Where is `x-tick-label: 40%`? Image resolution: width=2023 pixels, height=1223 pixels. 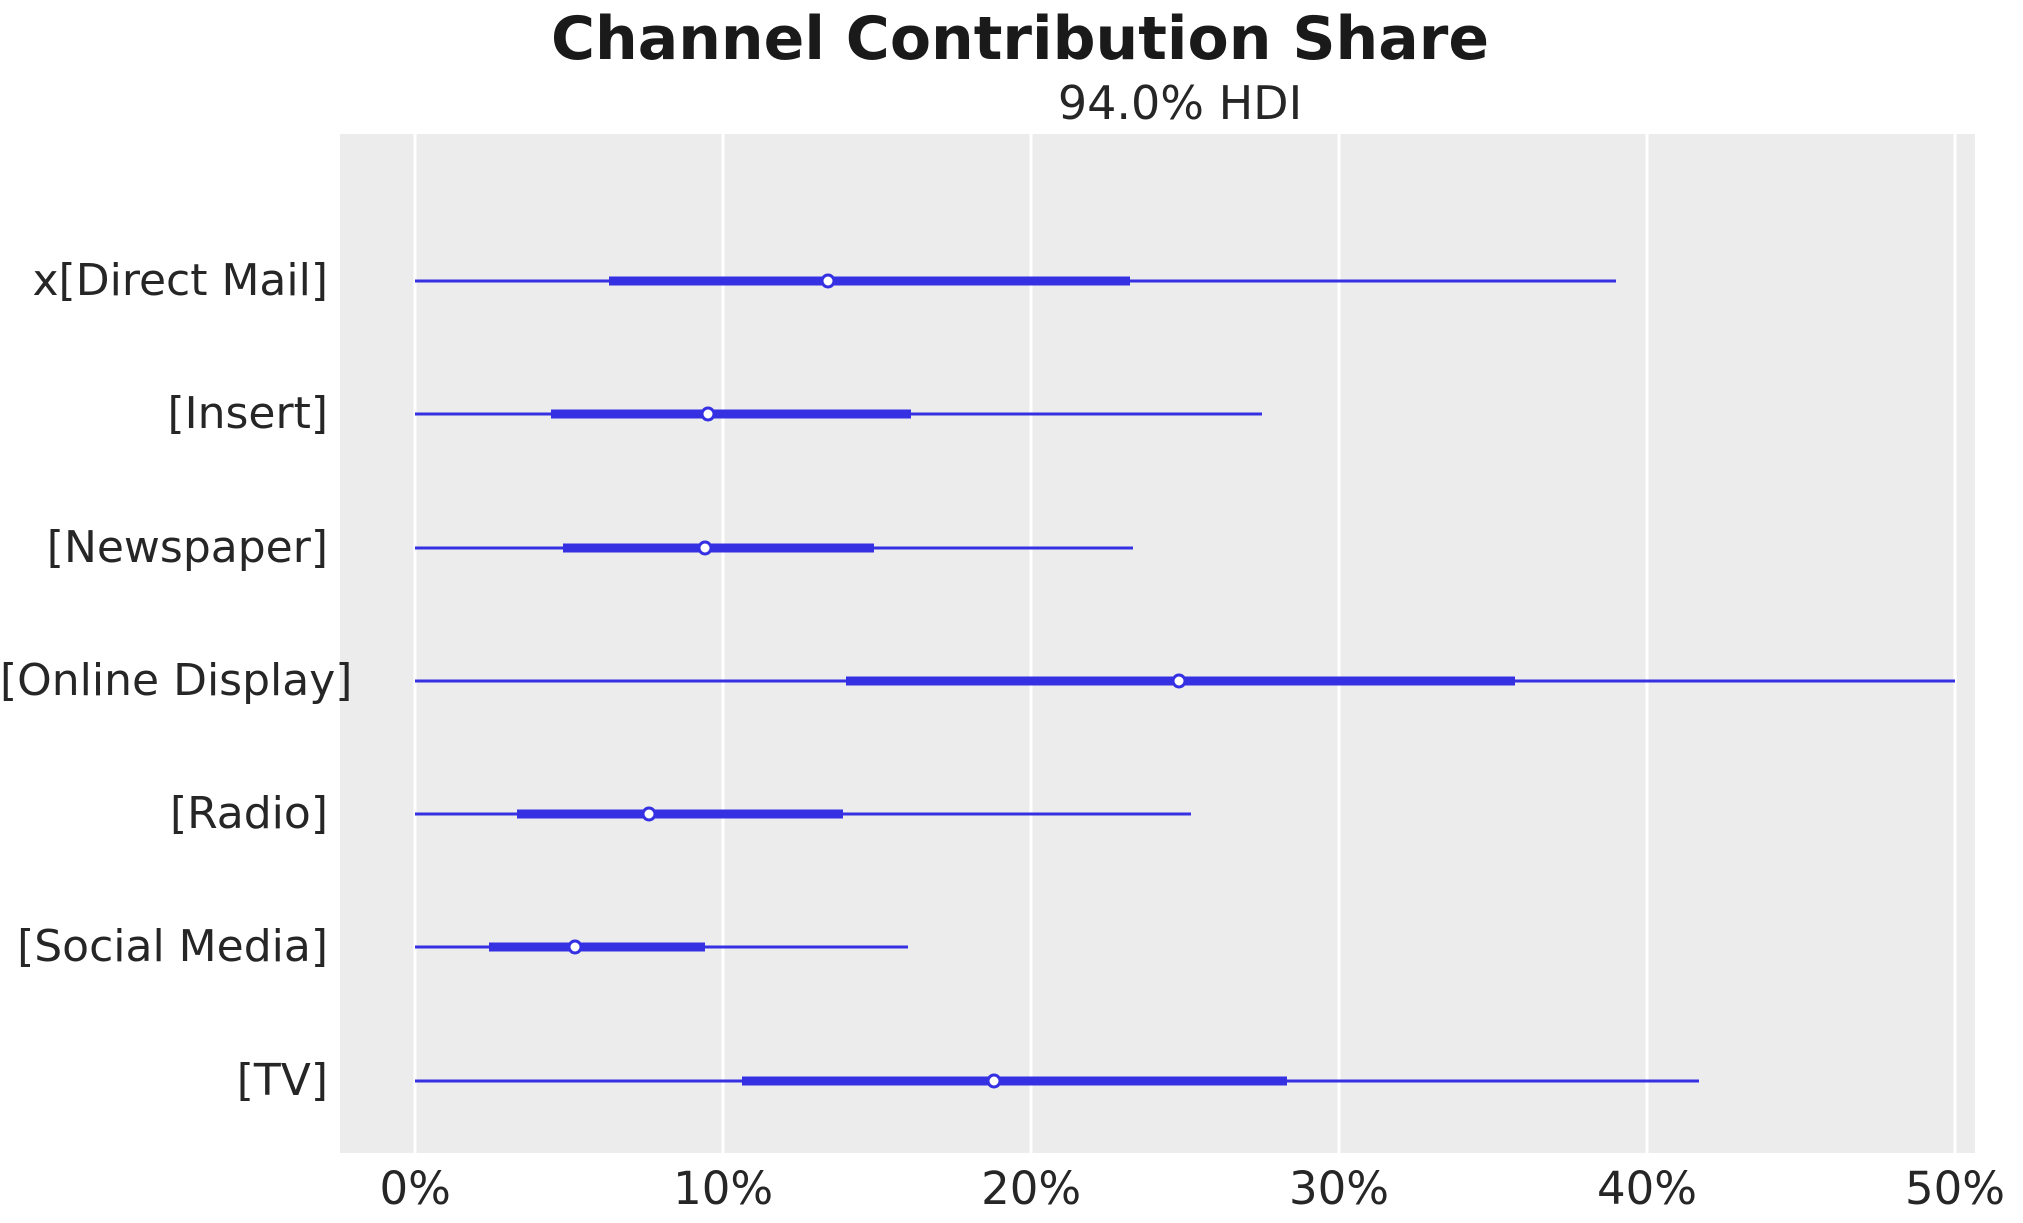 x-tick-label: 40% is located at coordinates (1647, 1188).